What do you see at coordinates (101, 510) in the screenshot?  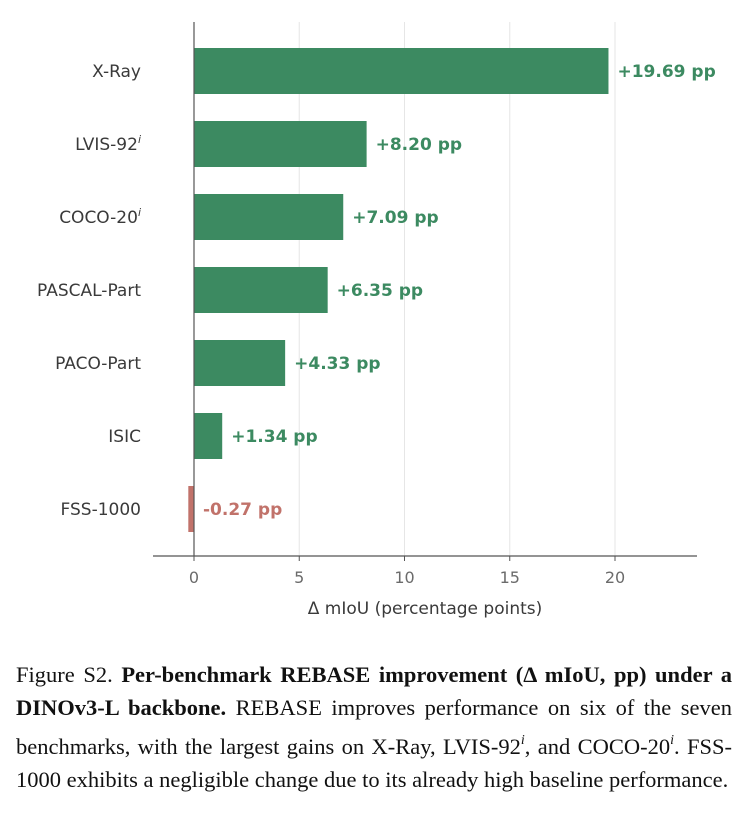 I see `y-tick-label: FSS-1000` at bounding box center [101, 510].